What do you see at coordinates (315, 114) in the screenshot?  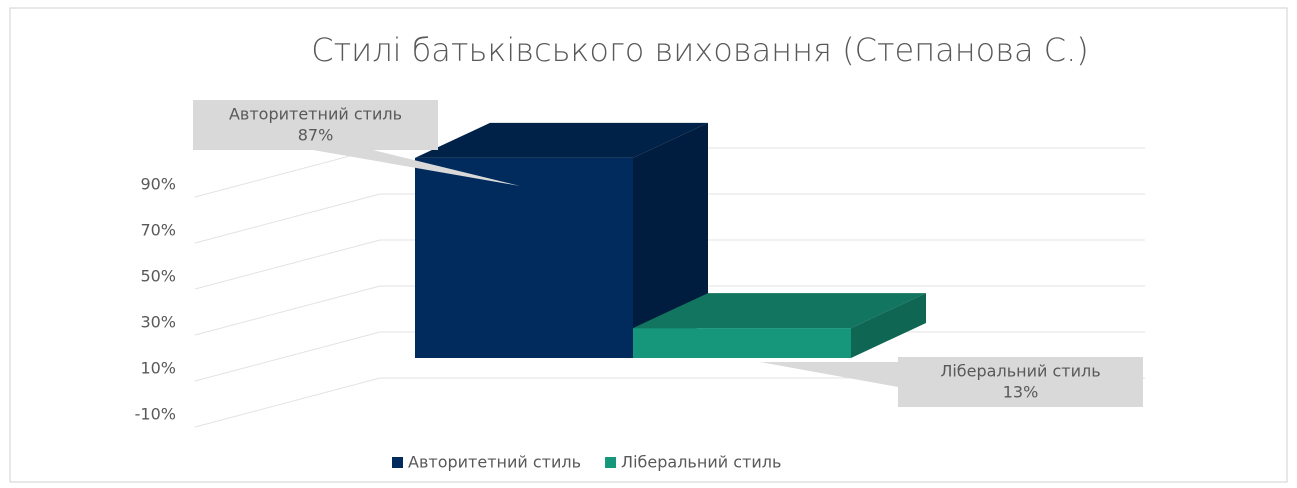 I see `data-label-name: Авторитетний стиль` at bounding box center [315, 114].